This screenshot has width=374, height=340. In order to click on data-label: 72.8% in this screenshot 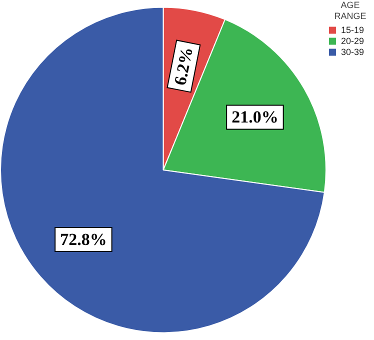, I will do `click(83, 239)`.